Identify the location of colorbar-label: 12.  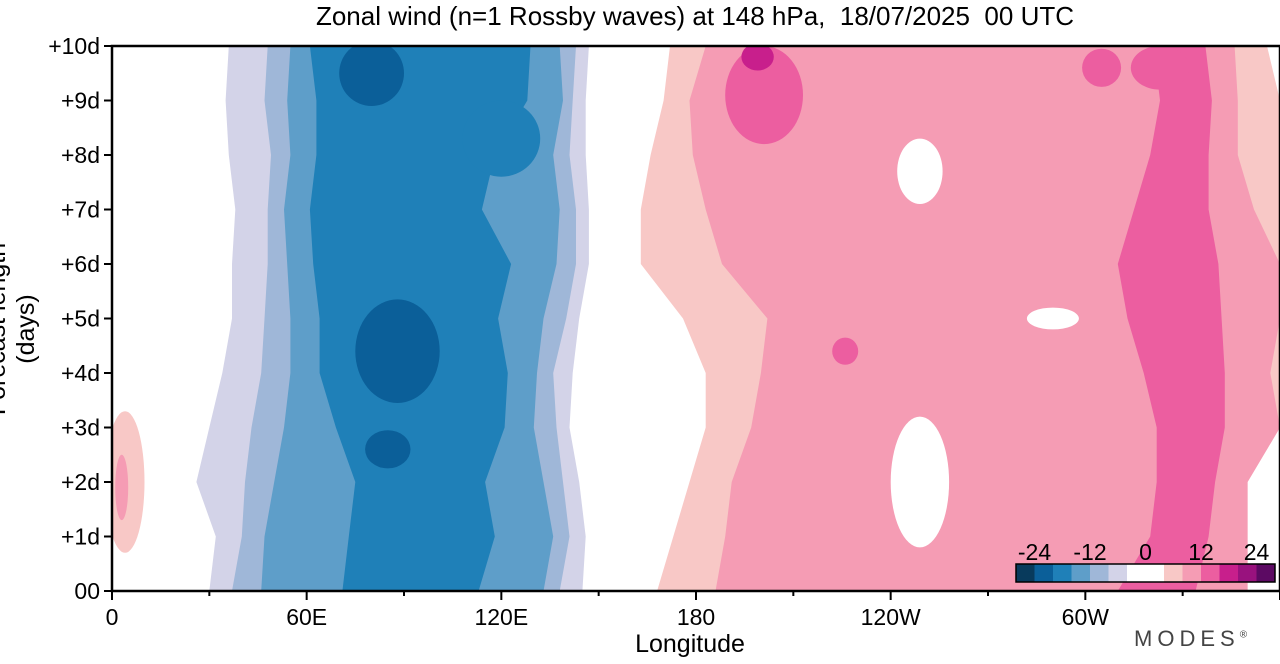
(1201, 552).